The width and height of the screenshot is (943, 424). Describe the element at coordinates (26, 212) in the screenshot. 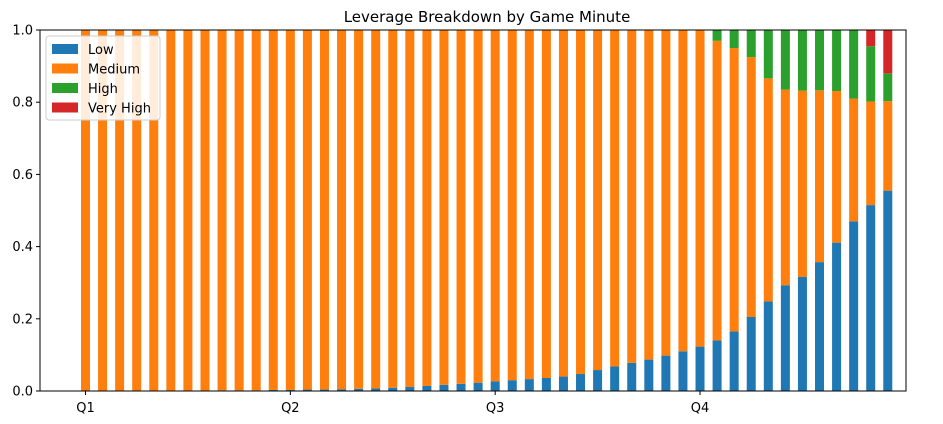

I see `y-axis: 0.0 0.2 0.4 0.6 0.8 1.0` at that location.